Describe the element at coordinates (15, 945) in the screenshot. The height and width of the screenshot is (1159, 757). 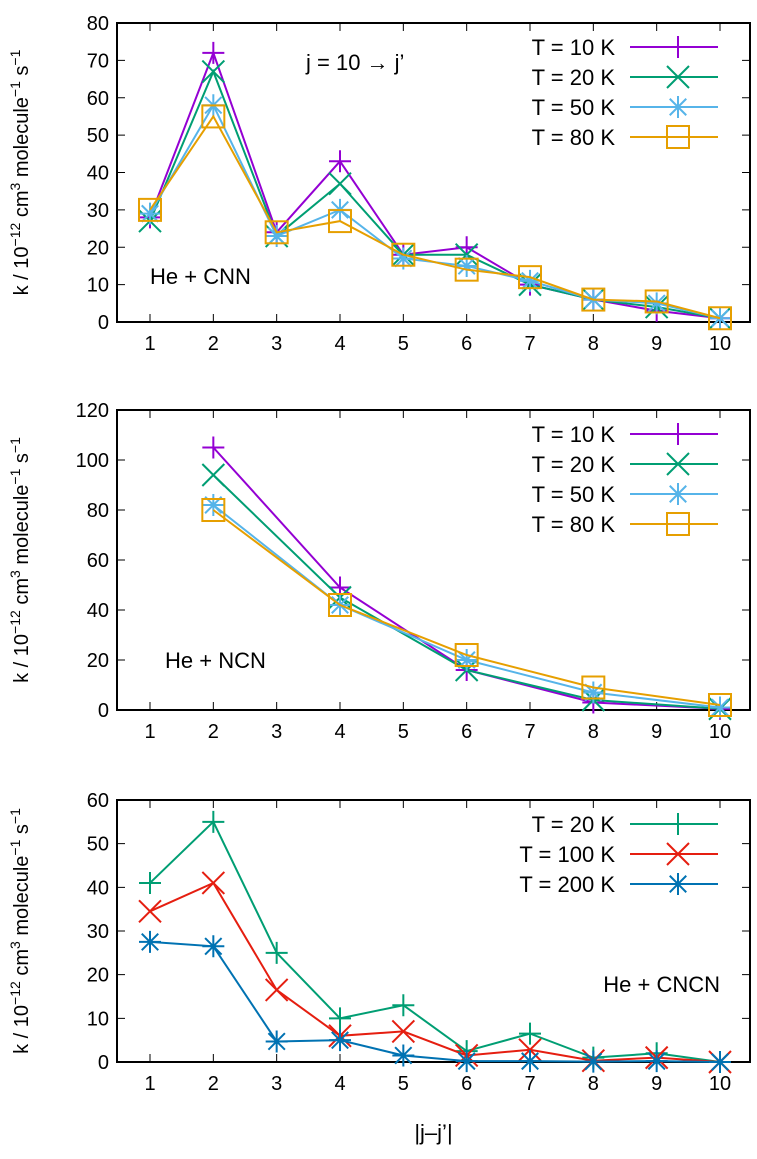
I see `superscript: 3` at that location.